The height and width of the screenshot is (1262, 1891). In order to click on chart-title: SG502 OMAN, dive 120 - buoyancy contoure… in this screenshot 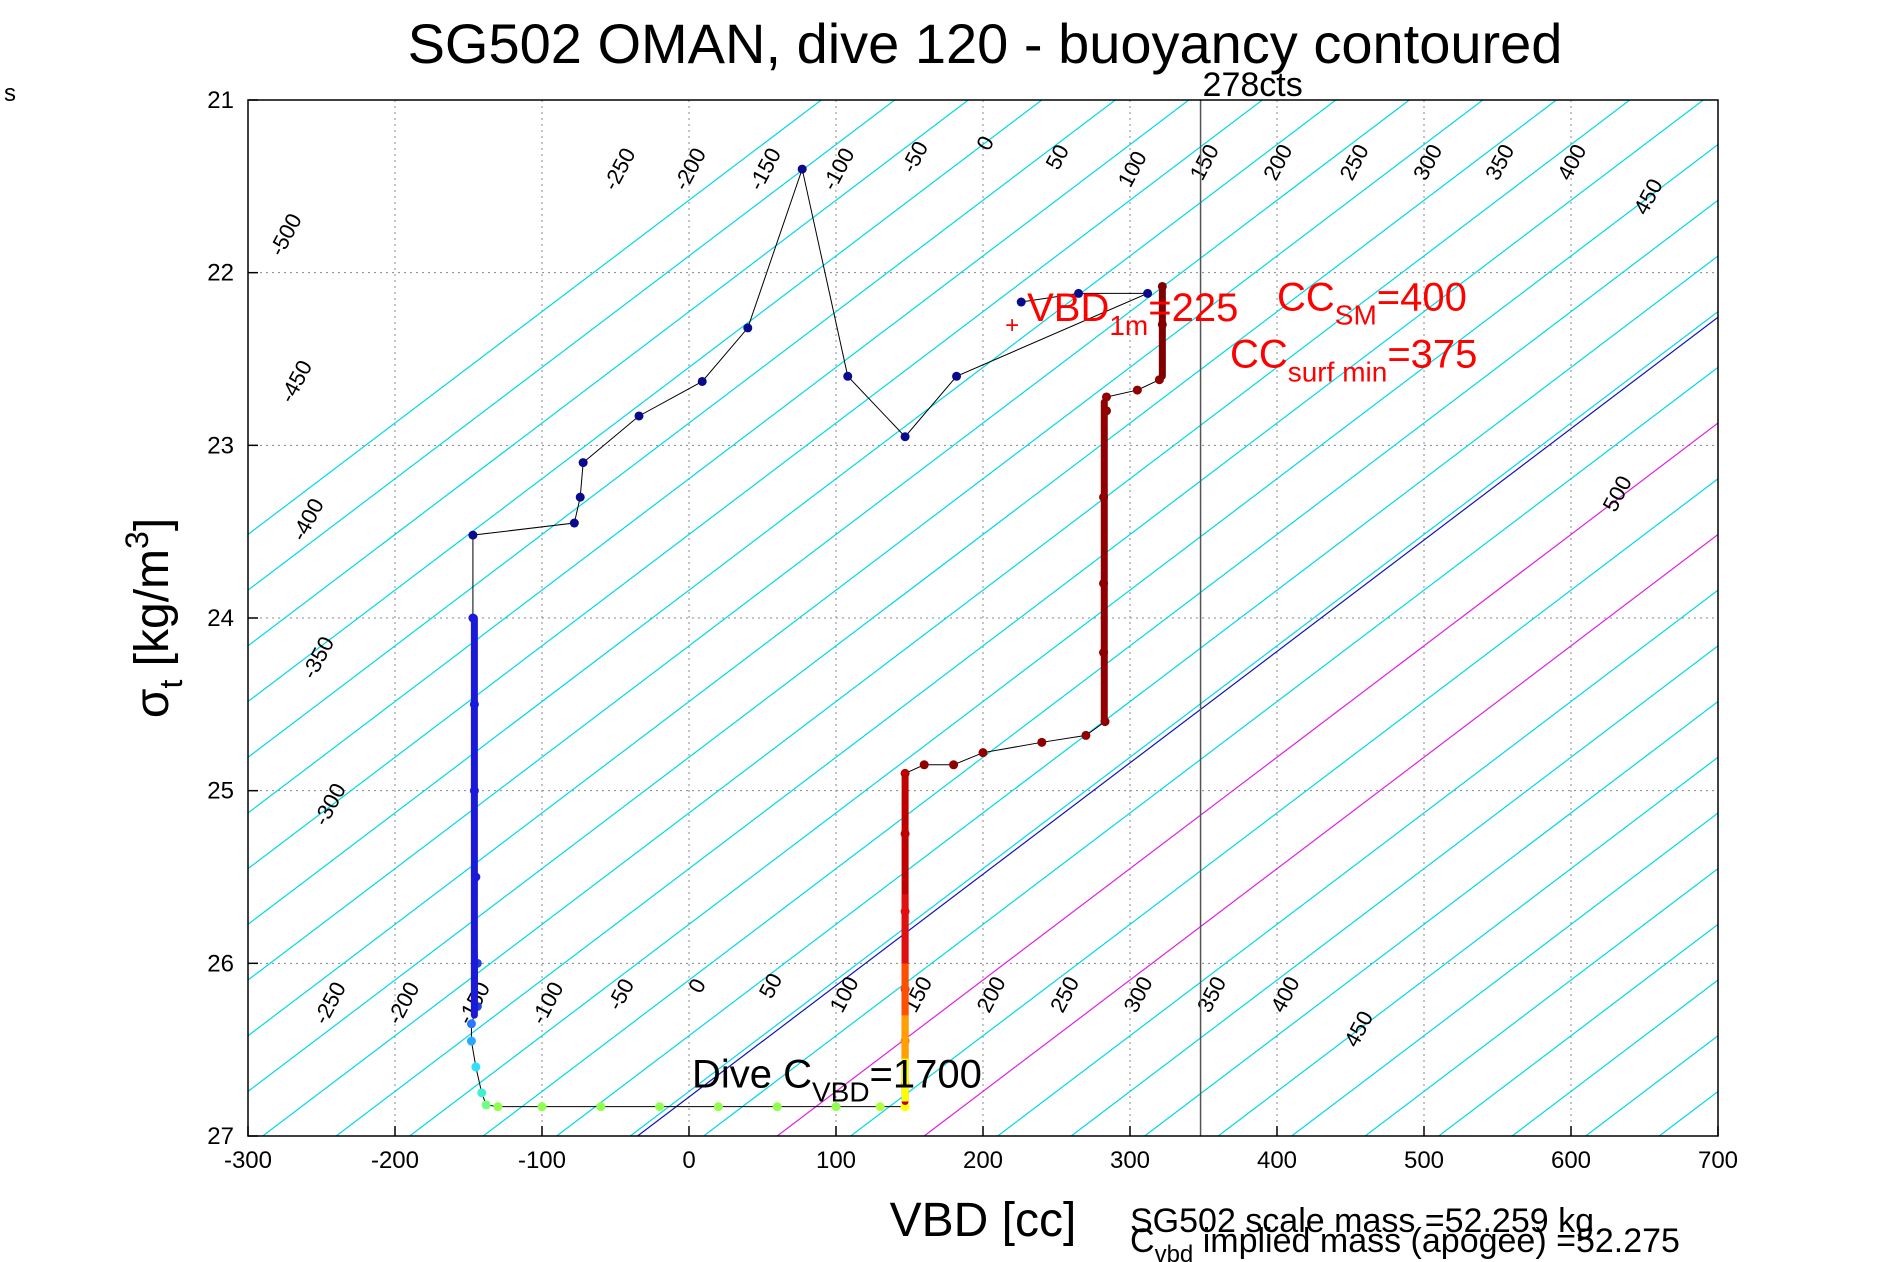, I will do `click(985, 43)`.